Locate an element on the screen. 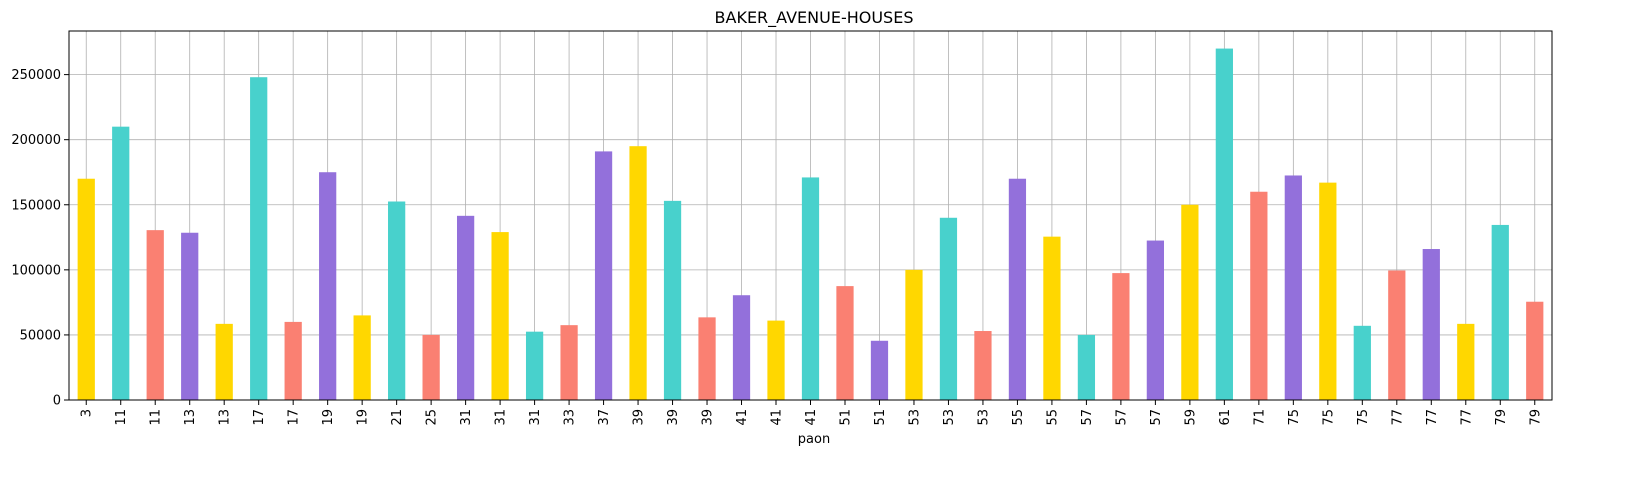 Image resolution: width=1632 pixels, height=478 pixels. x-tick-label: 61 is located at coordinates (1225, 417).